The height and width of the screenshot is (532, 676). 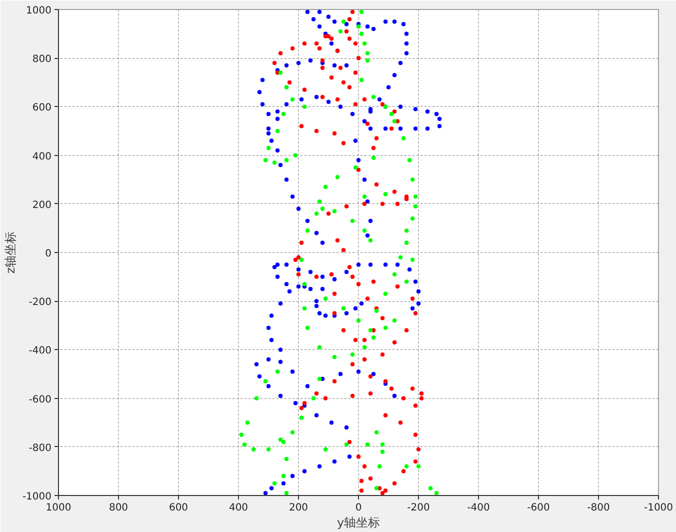 What do you see at coordinates (40, 302) in the screenshot?
I see `y-tick-label: -200` at bounding box center [40, 302].